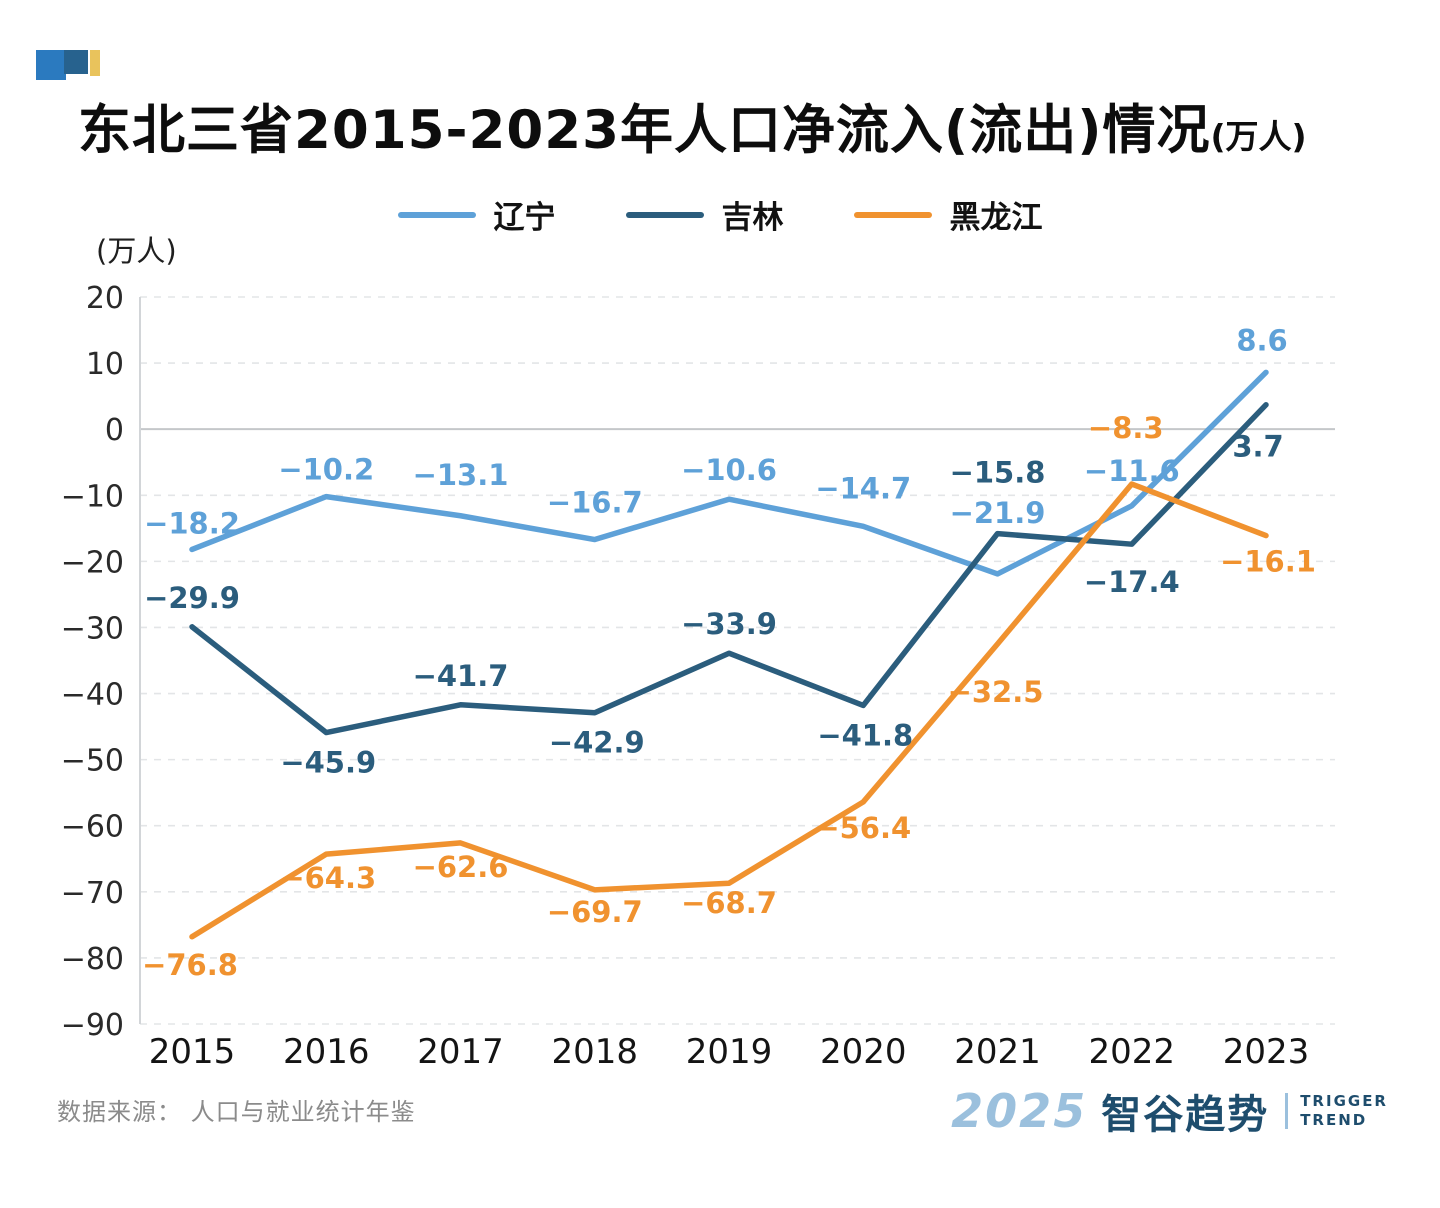 The image size is (1440, 1208). I want to click on data-label: −76.8, so click(190, 965).